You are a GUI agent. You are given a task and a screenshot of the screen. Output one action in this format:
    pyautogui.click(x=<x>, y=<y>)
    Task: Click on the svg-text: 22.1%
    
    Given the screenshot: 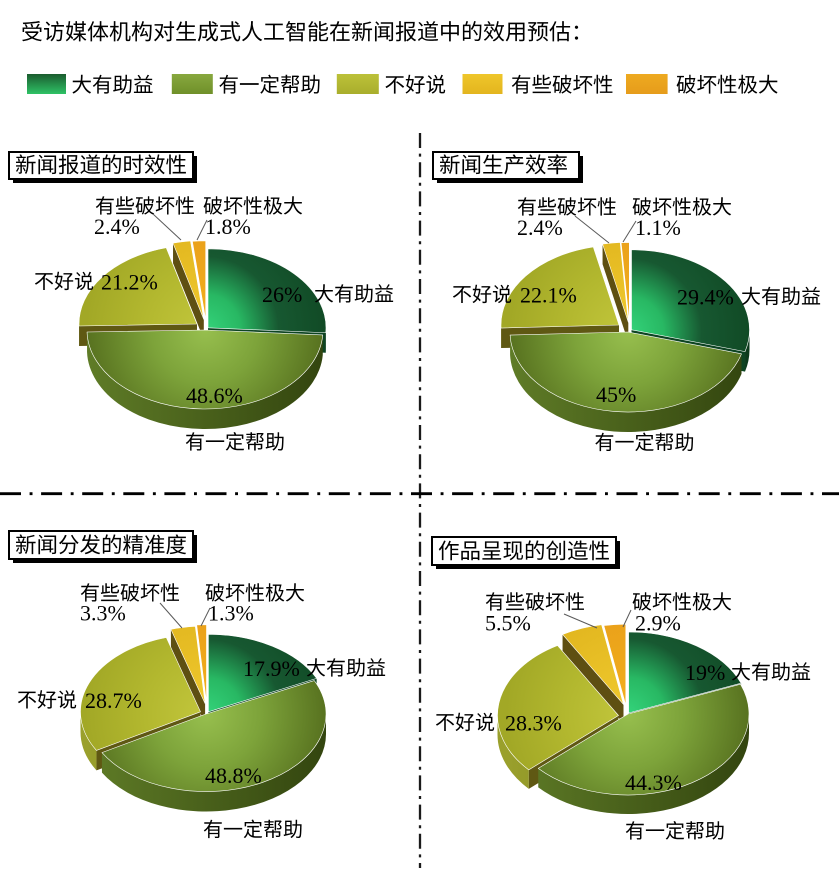 What is the action you would take?
    pyautogui.click(x=548, y=295)
    